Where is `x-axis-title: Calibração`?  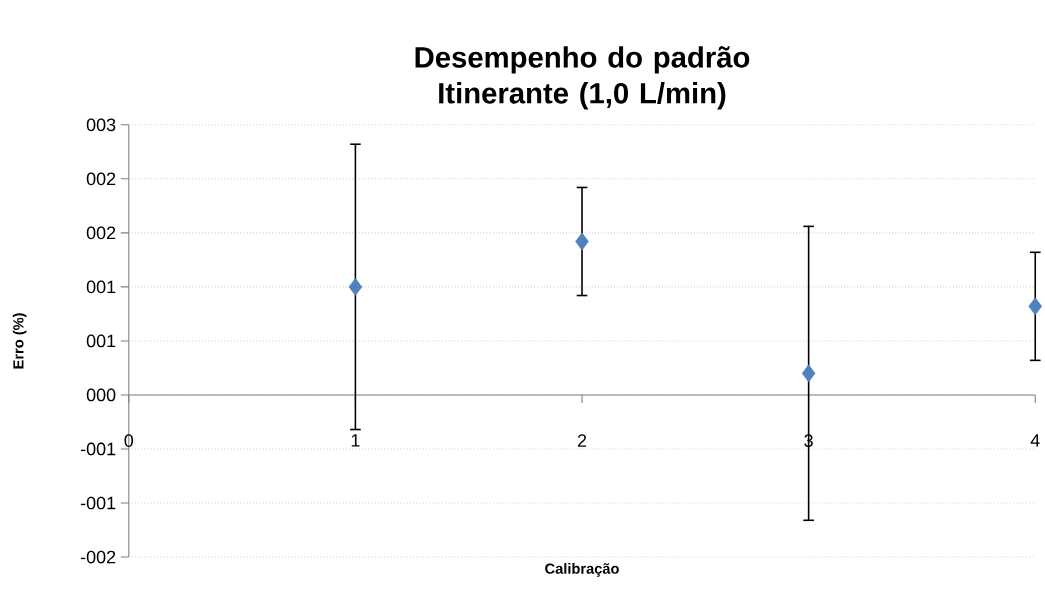
x-axis-title: Calibração is located at coordinates (582, 570).